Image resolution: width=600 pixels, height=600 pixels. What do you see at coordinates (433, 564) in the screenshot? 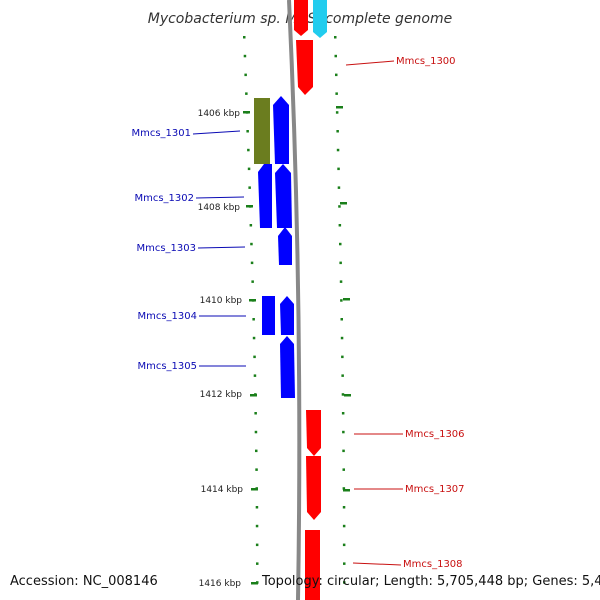
I see `gene-label-mmcs-1308: Mmcs_1308` at bounding box center [433, 564].